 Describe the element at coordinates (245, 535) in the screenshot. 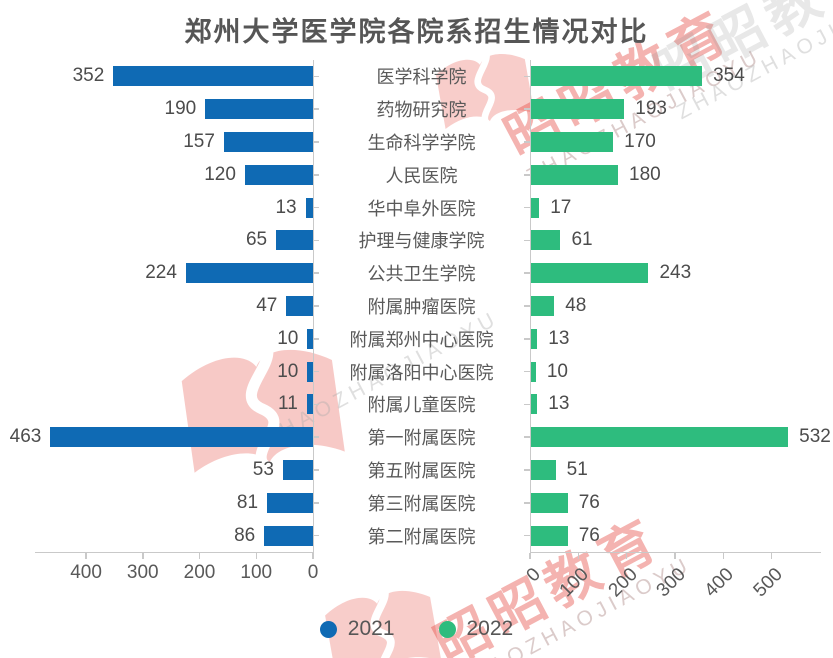

I see `value-label-2021: 86` at that location.